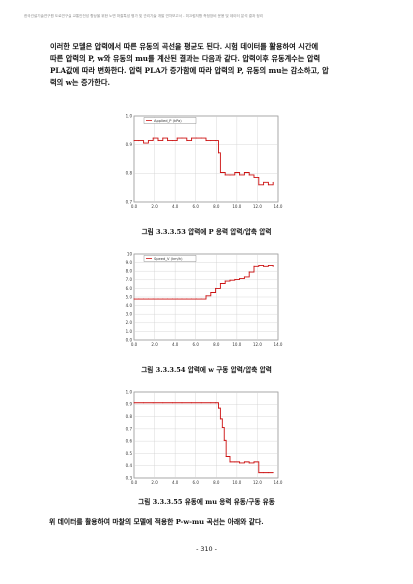 The width and height of the screenshot is (413, 584). What do you see at coordinates (129, 314) in the screenshot?
I see `y-tick-label: 3.0` at bounding box center [129, 314].